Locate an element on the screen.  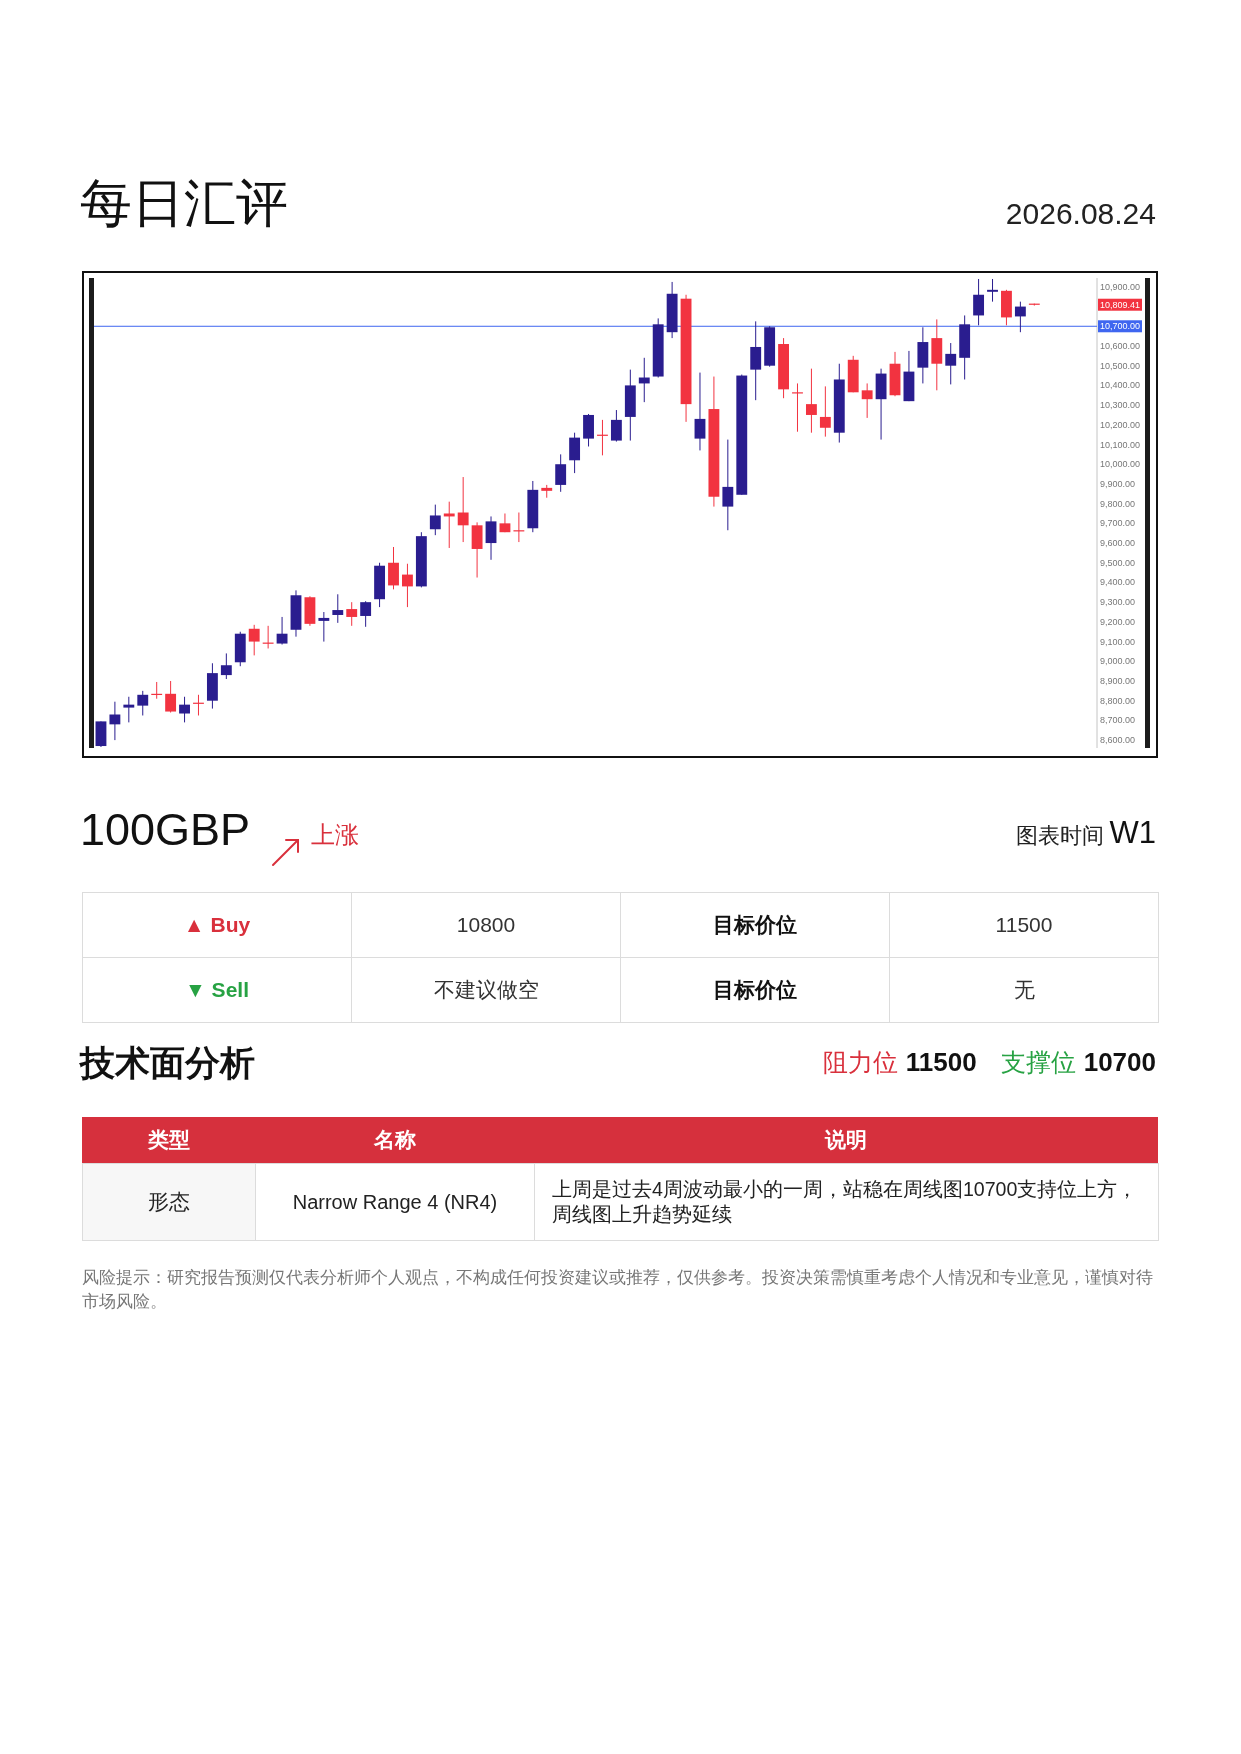
y-tick-label: 10,300.00 is located at coordinates (1120, 405).